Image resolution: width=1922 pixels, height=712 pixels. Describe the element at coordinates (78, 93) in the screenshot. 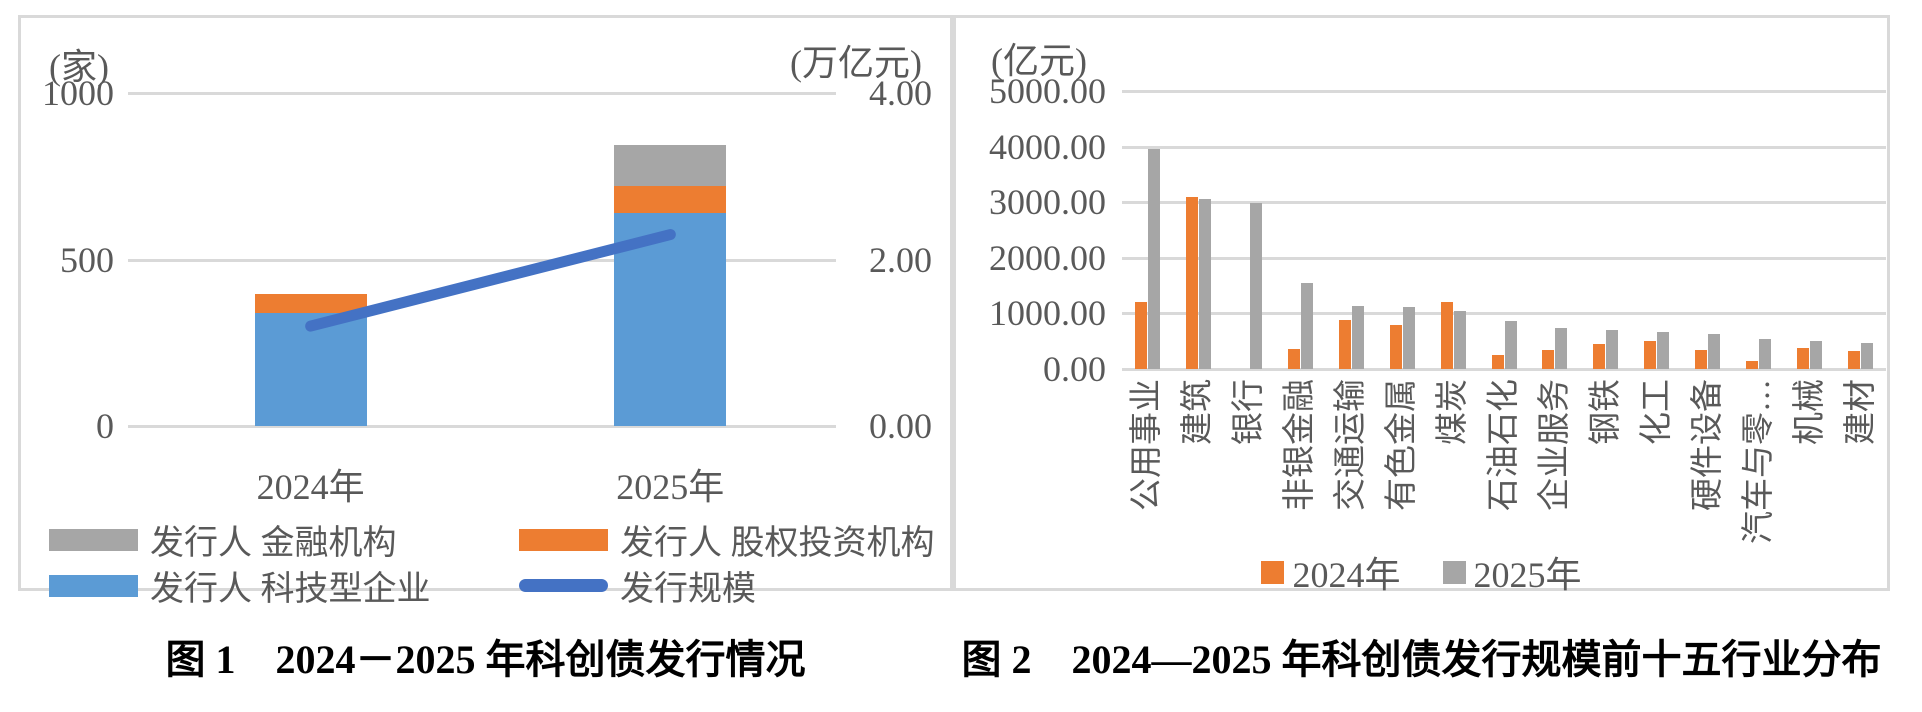

I see `left-axis-tick-label: 1000` at that location.